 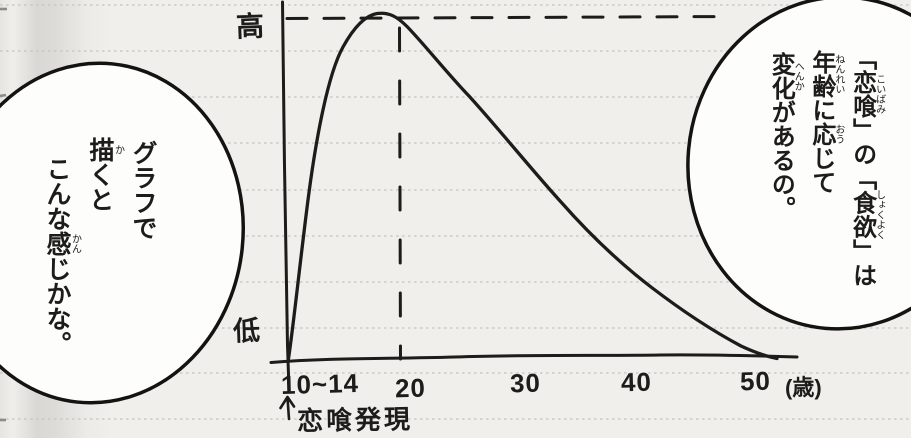 What do you see at coordinates (100, 250) in the screenshot?
I see `left-bubble-text: グラフで 描かくと こんな感かんじかな。` at bounding box center [100, 250].